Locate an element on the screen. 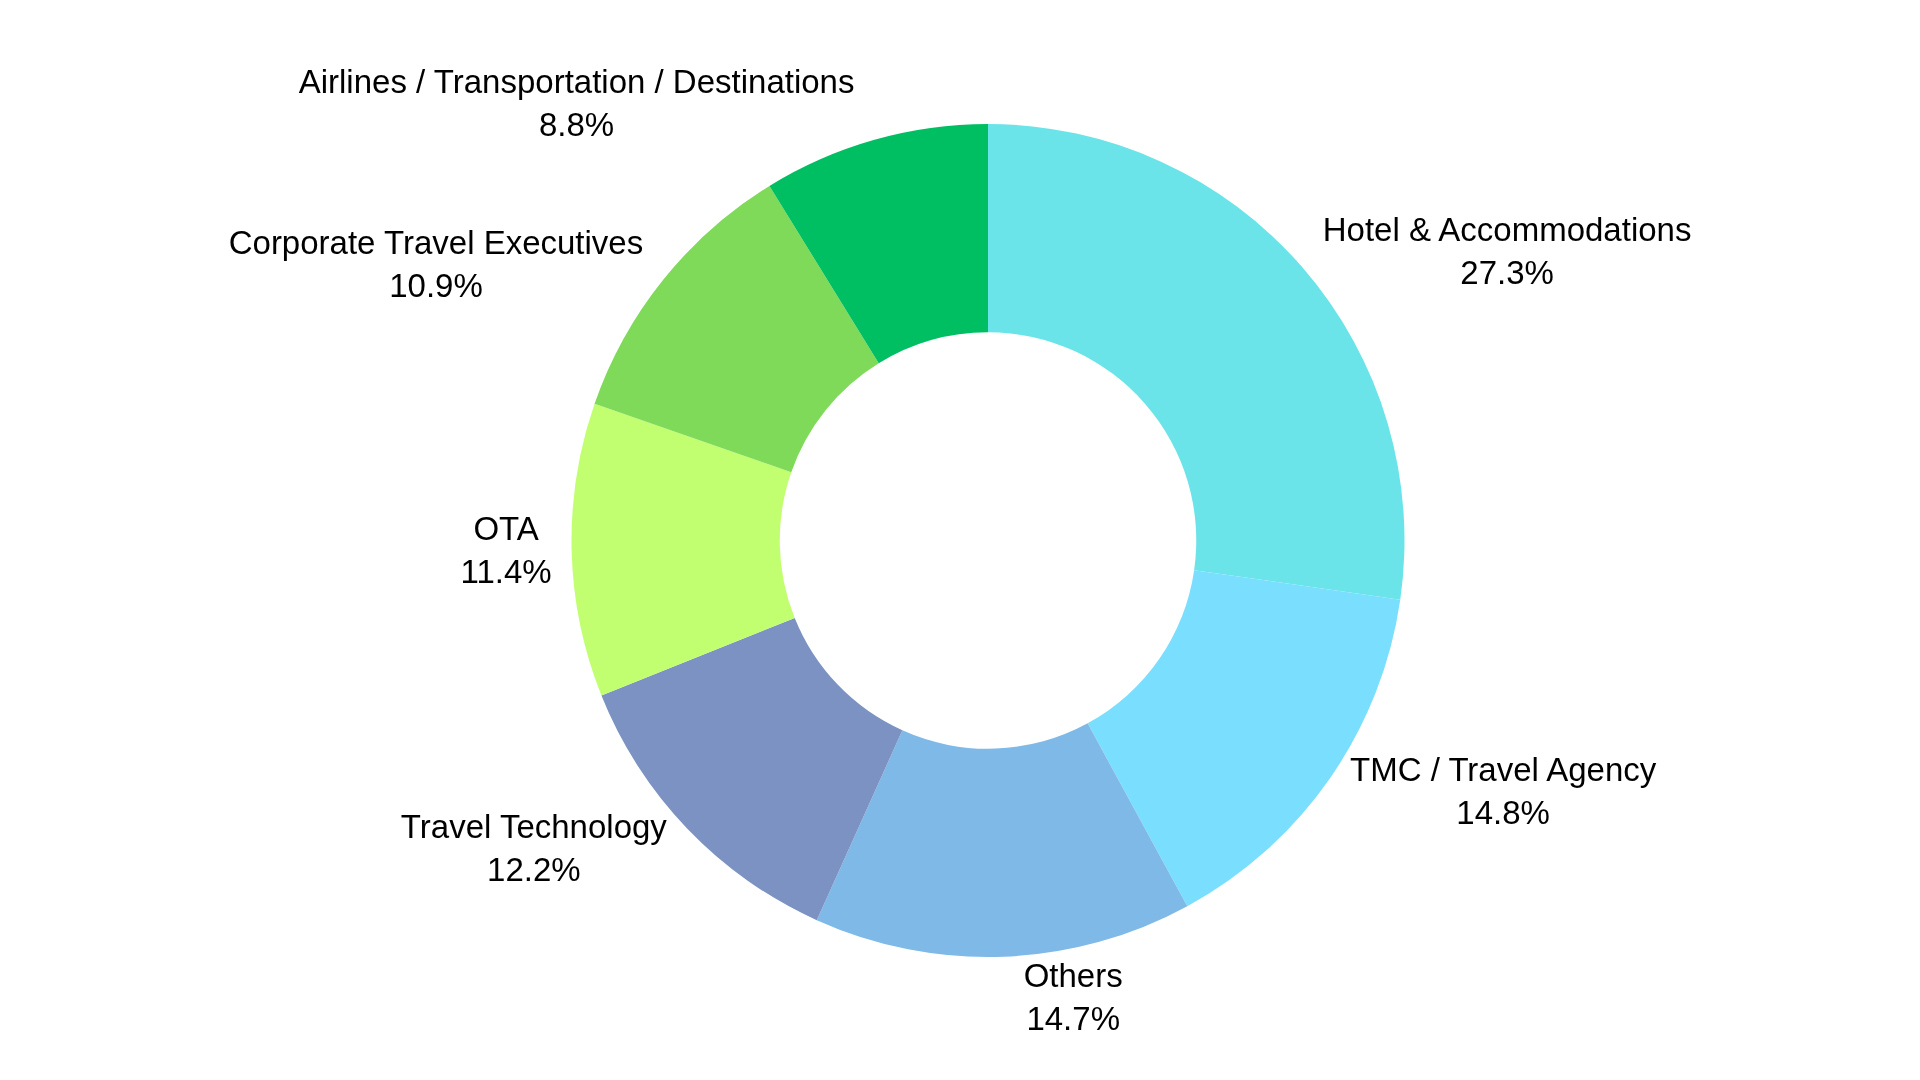  data-label: 8.8% is located at coordinates (576, 124).